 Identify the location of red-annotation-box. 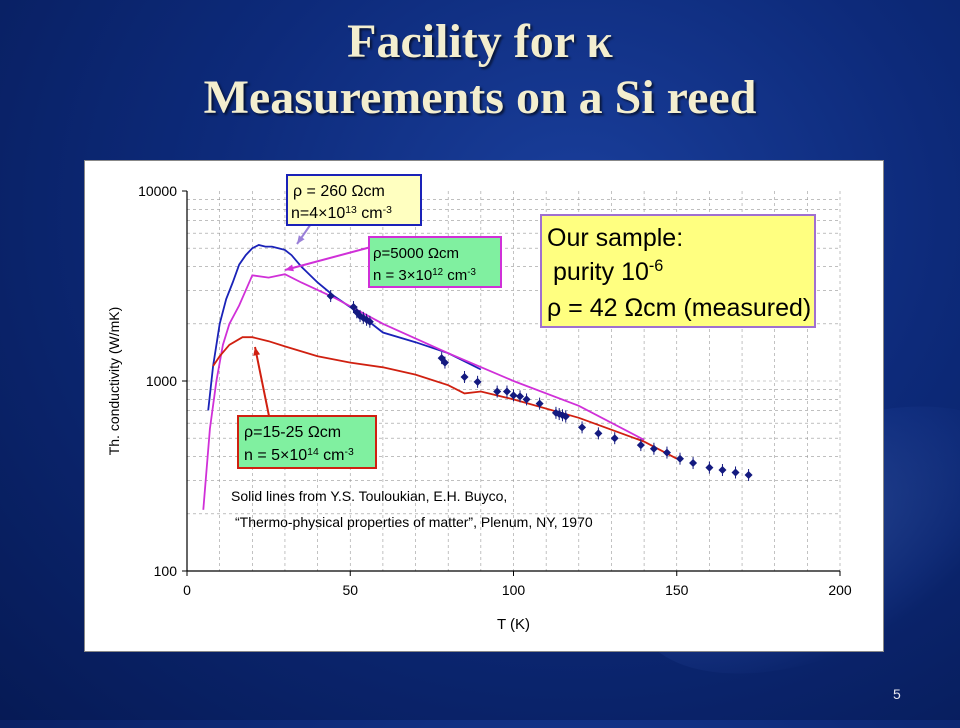
(307, 442).